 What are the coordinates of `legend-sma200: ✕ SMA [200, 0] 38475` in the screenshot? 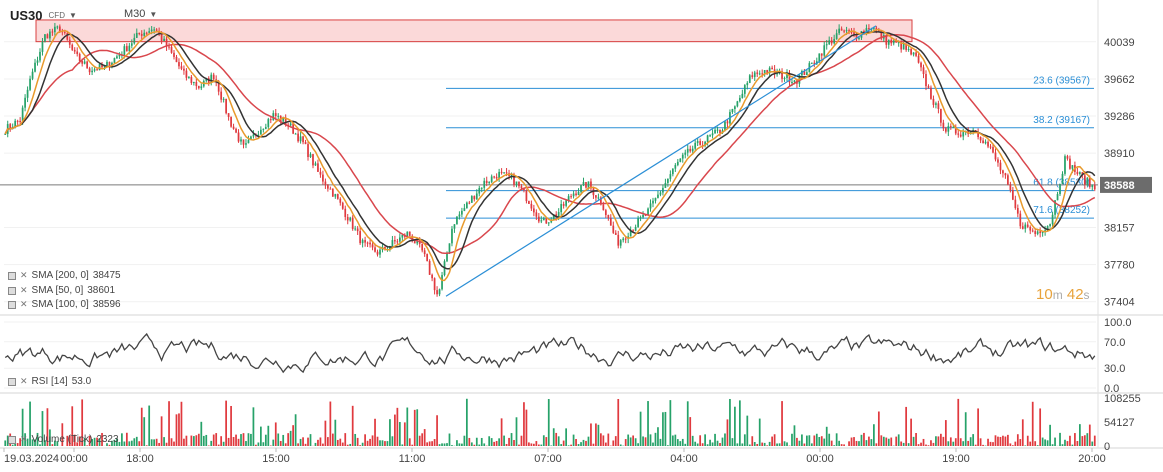 It's located at (64, 275).